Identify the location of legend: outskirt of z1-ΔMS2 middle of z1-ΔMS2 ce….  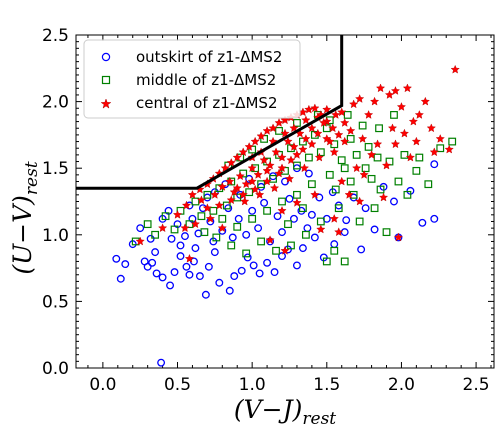
(192, 79).